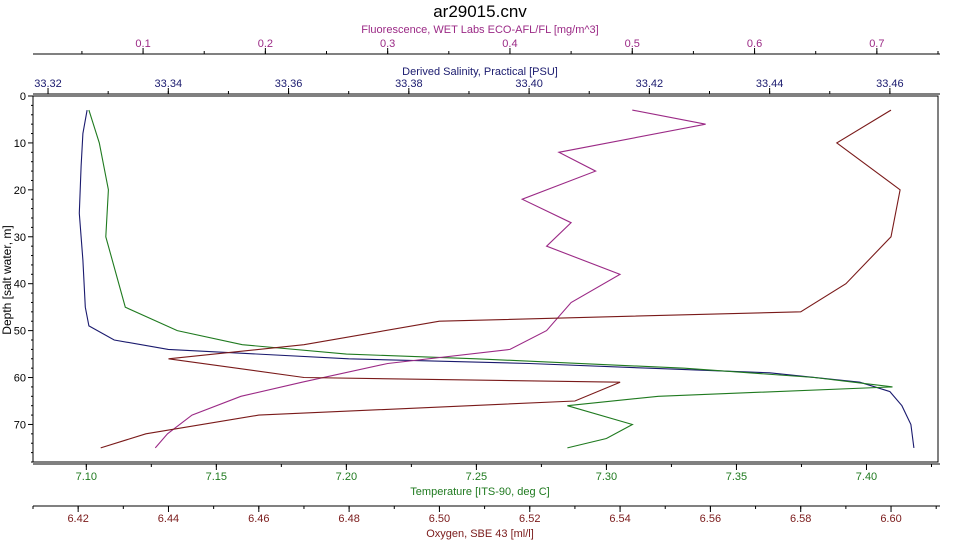 The height and width of the screenshot is (540, 960). I want to click on oxygen-tick-label: 6.52, so click(529, 519).